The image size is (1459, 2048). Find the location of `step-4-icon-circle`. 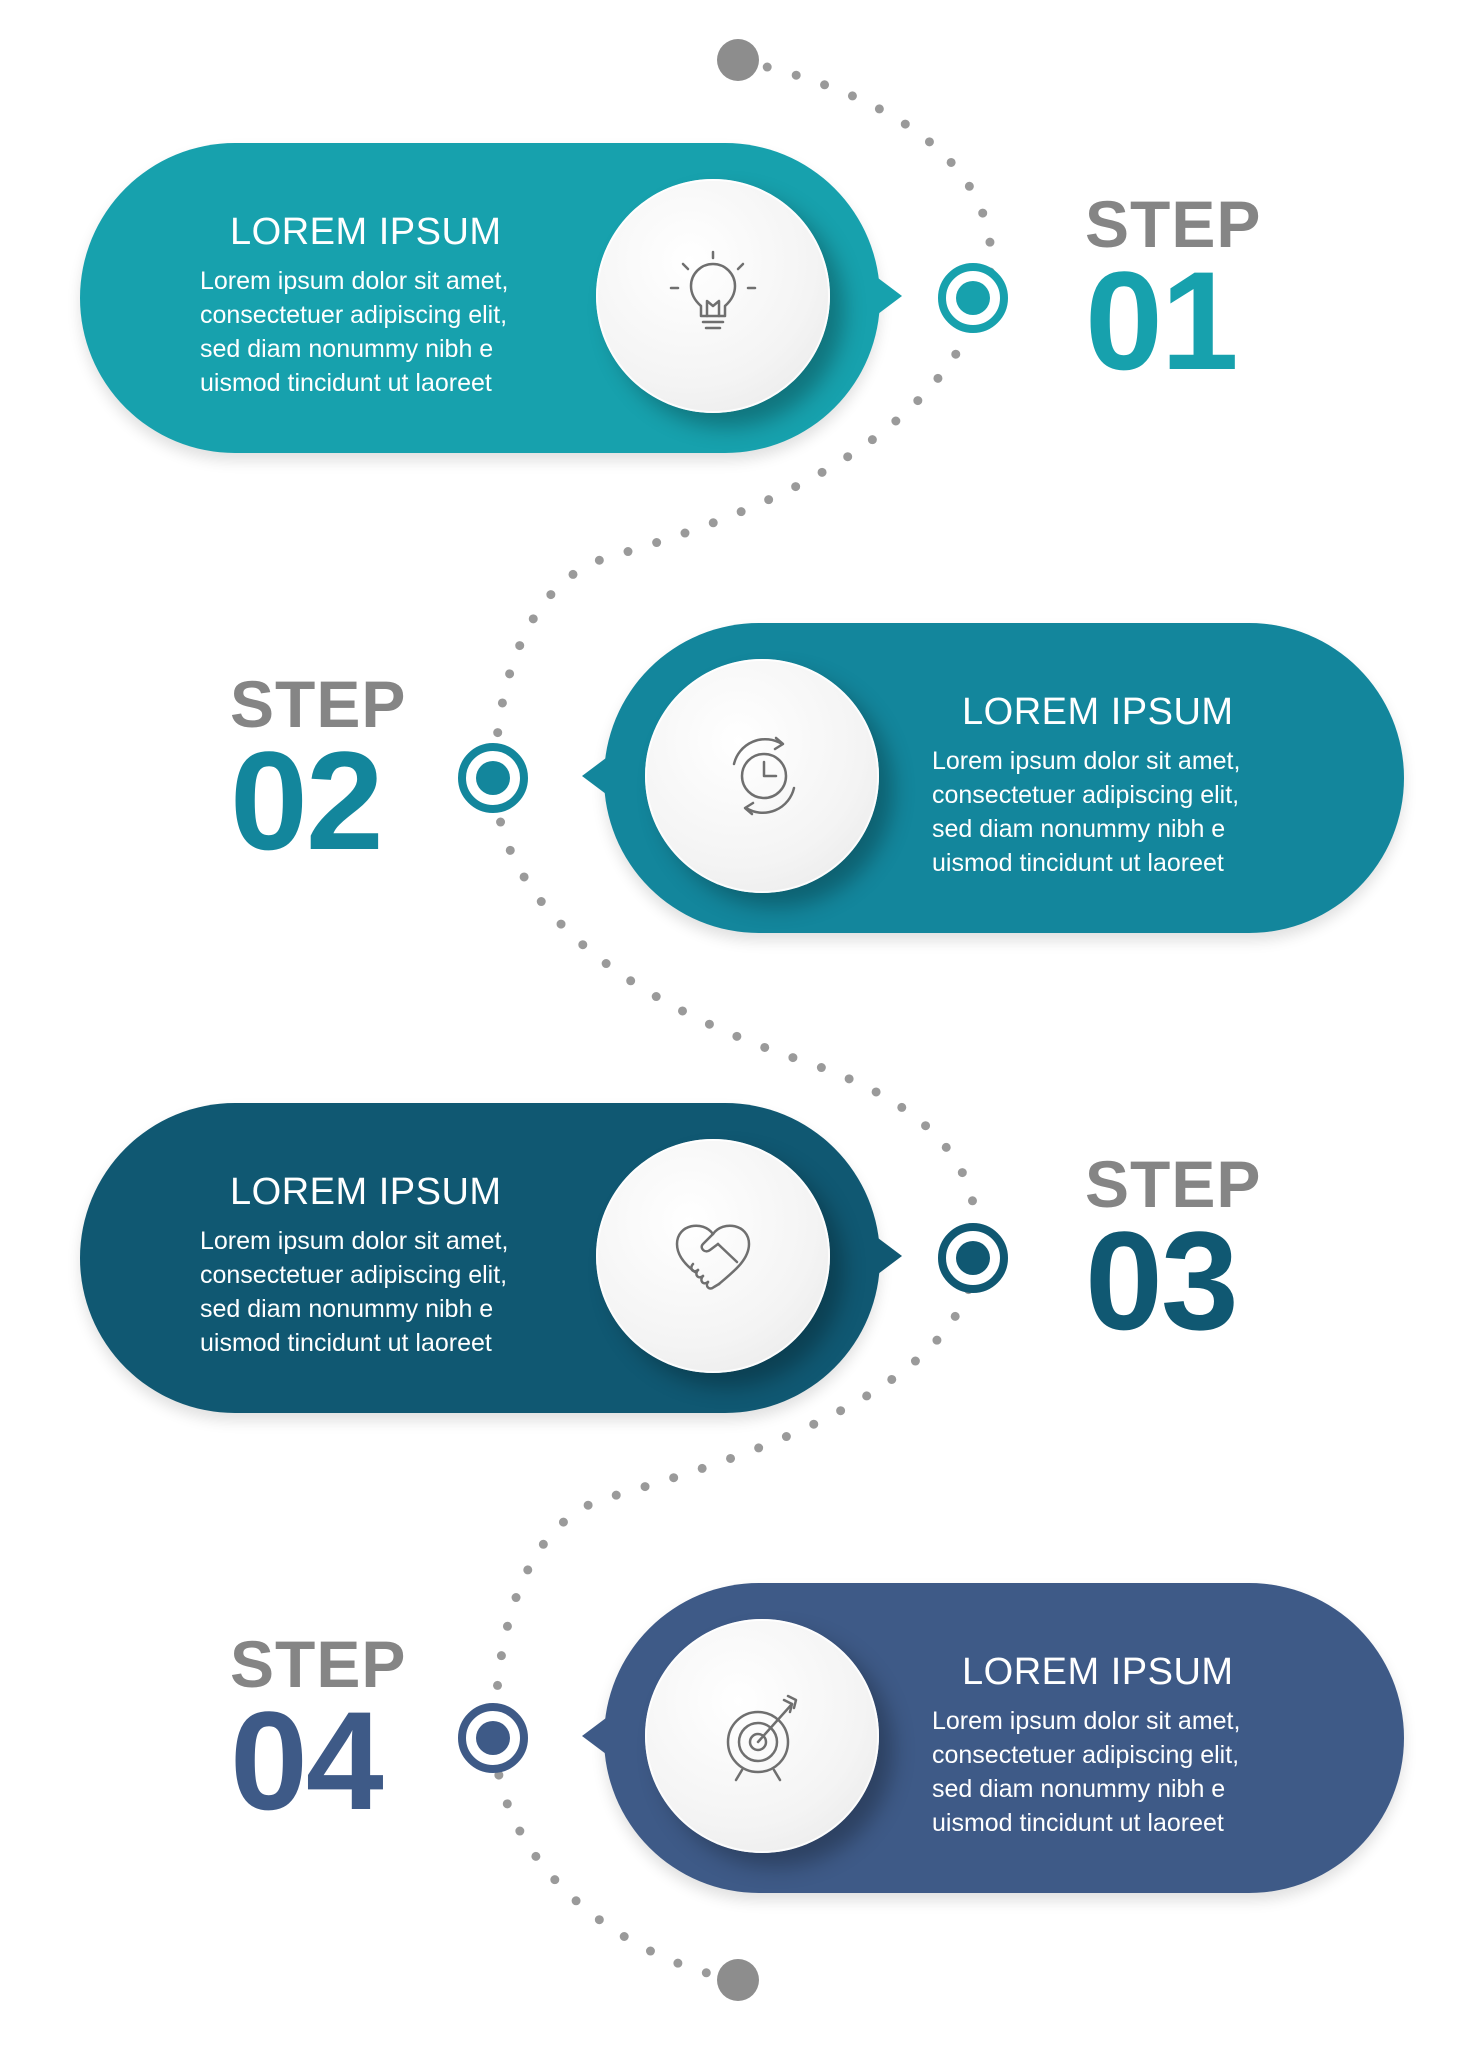

step-4-icon-circle is located at coordinates (762, 1736).